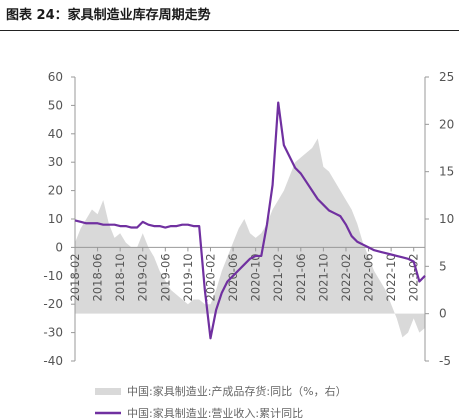 The image size is (459, 418). Describe the element at coordinates (446, 219) in the screenshot. I see `right-tick-label: 10` at that location.